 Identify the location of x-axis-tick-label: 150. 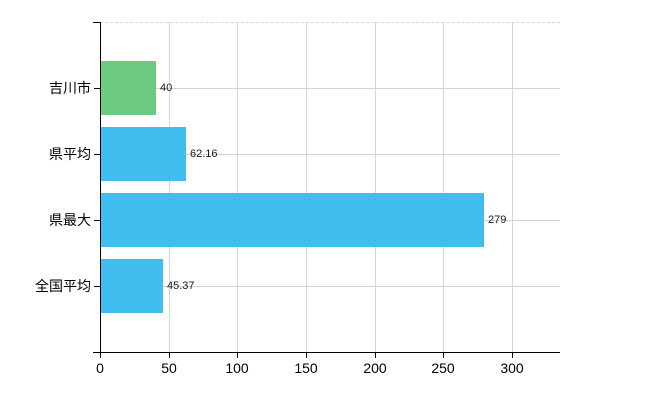
(306, 368).